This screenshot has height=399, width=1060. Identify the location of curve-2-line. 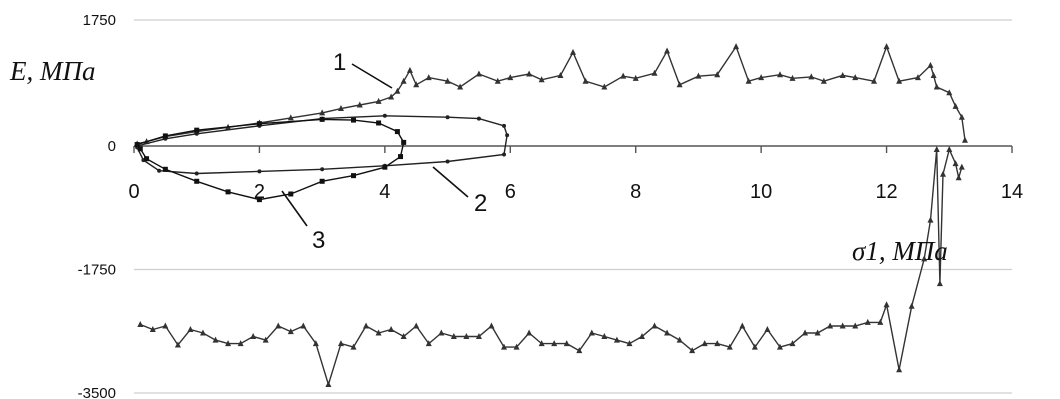
(322, 145).